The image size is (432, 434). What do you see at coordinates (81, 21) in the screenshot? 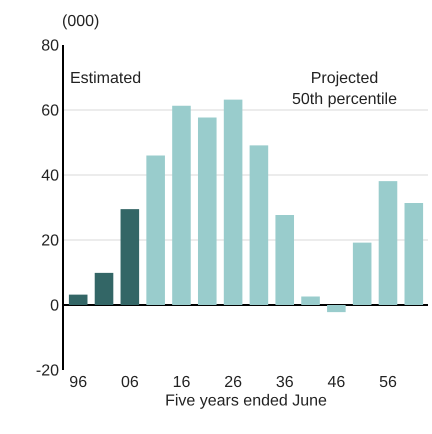
I see `y-axis-title: (000)` at bounding box center [81, 21].